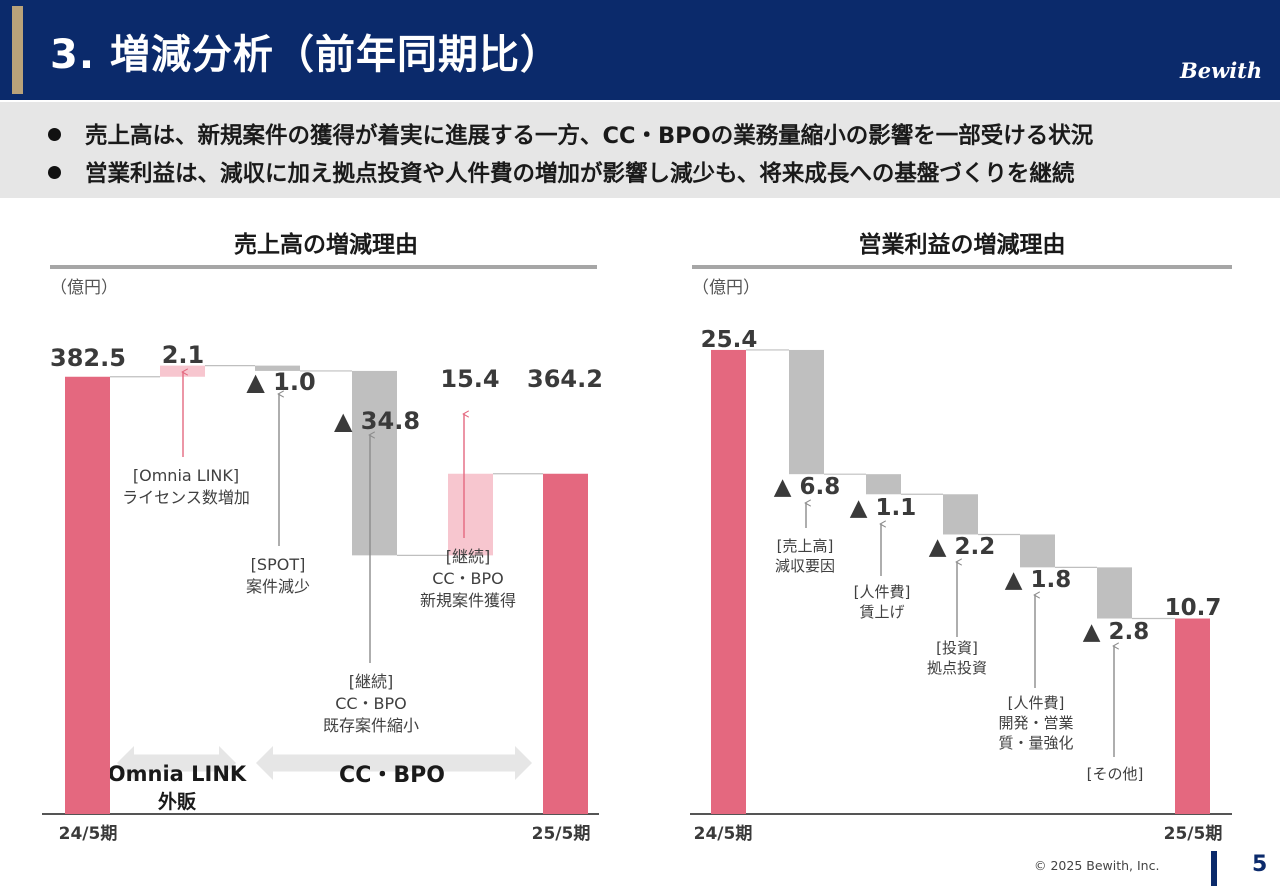 This screenshot has height=886, width=1280. Describe the element at coordinates (470, 514) in the screenshot. I see `increase-bar` at that location.